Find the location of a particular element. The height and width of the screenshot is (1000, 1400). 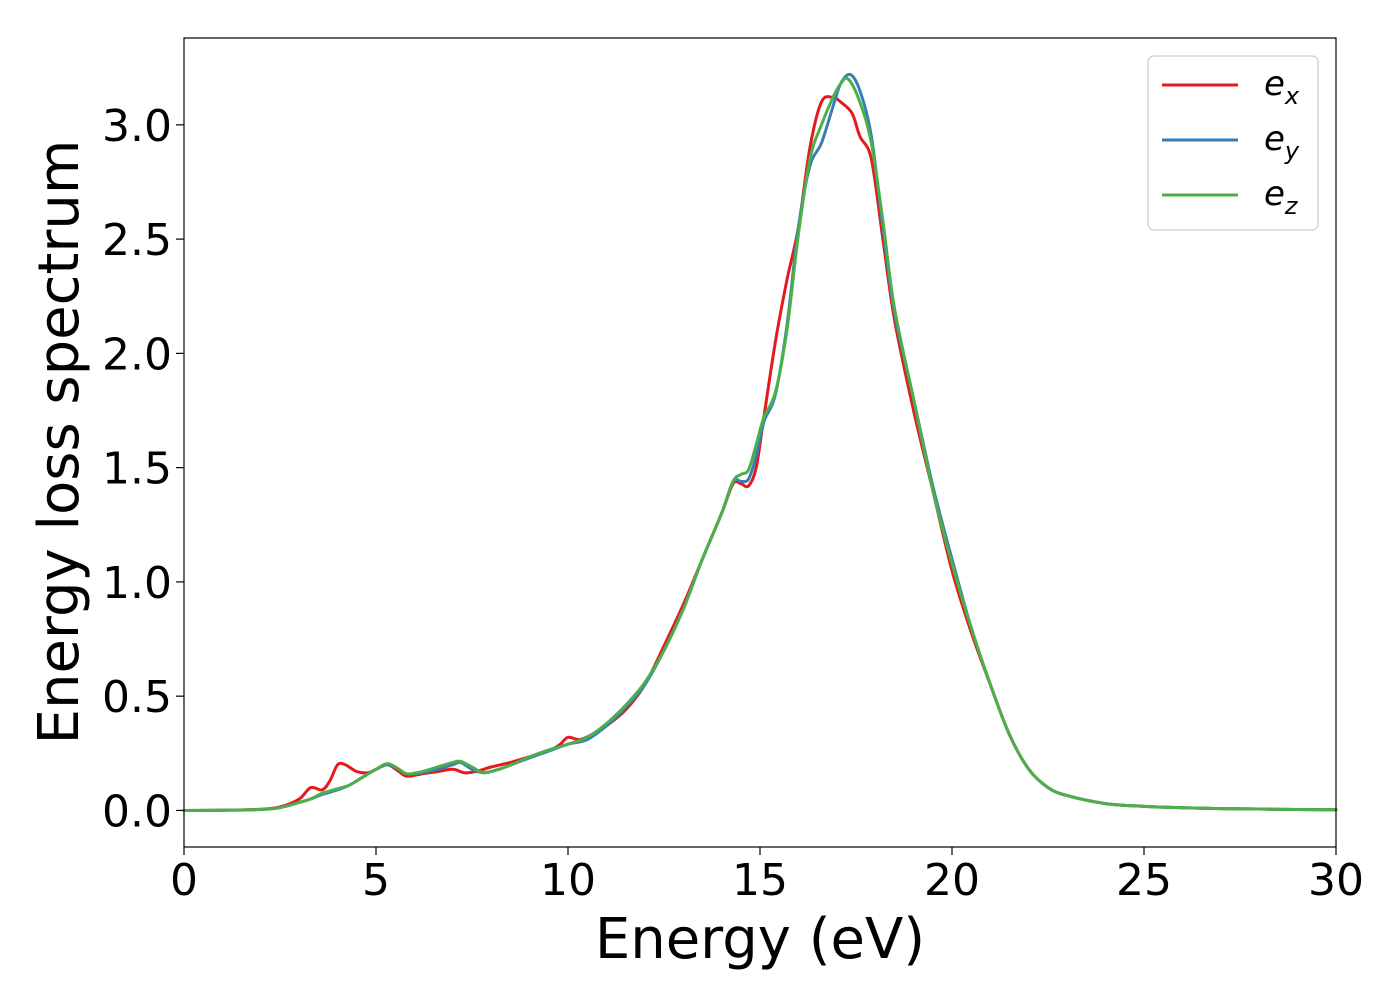

x-tick-label: 20 is located at coordinates (952, 880).